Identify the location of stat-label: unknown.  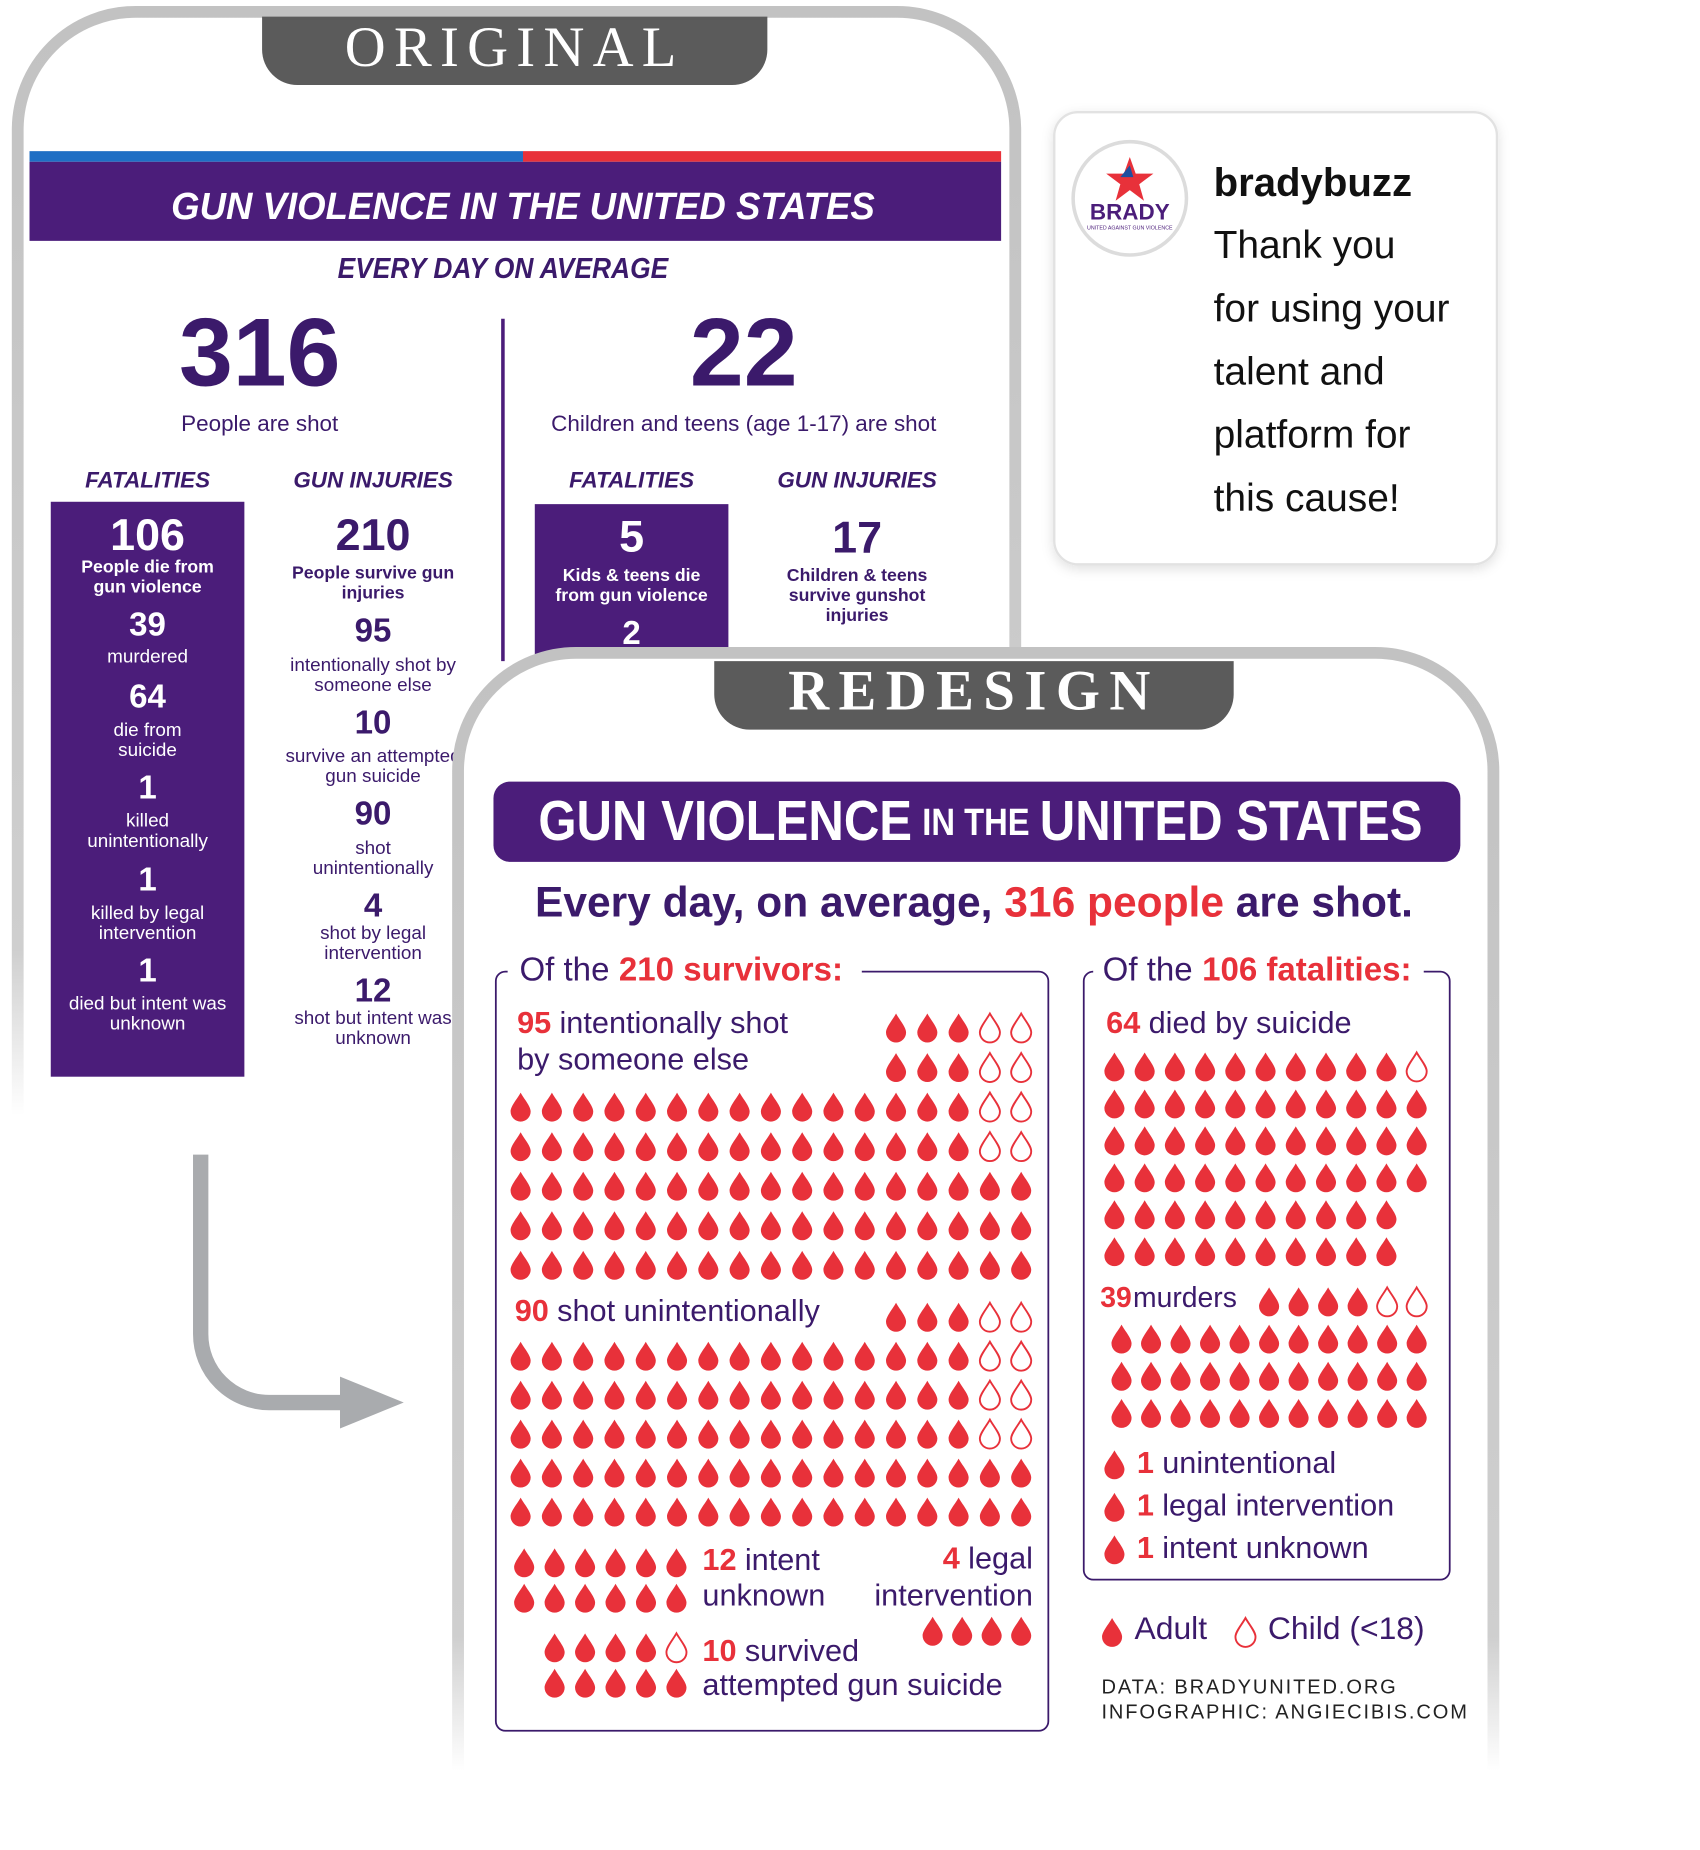
(373, 1038).